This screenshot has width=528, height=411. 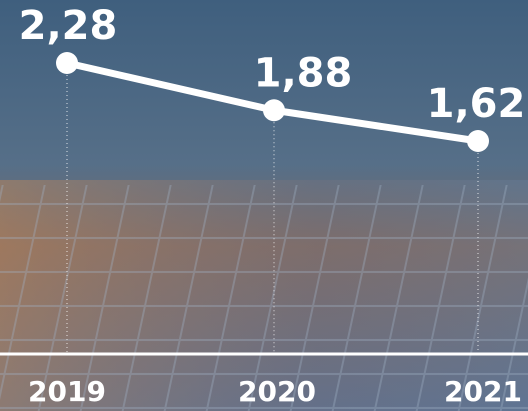 What do you see at coordinates (483, 391) in the screenshot?
I see `x-tick-label: 2021` at bounding box center [483, 391].